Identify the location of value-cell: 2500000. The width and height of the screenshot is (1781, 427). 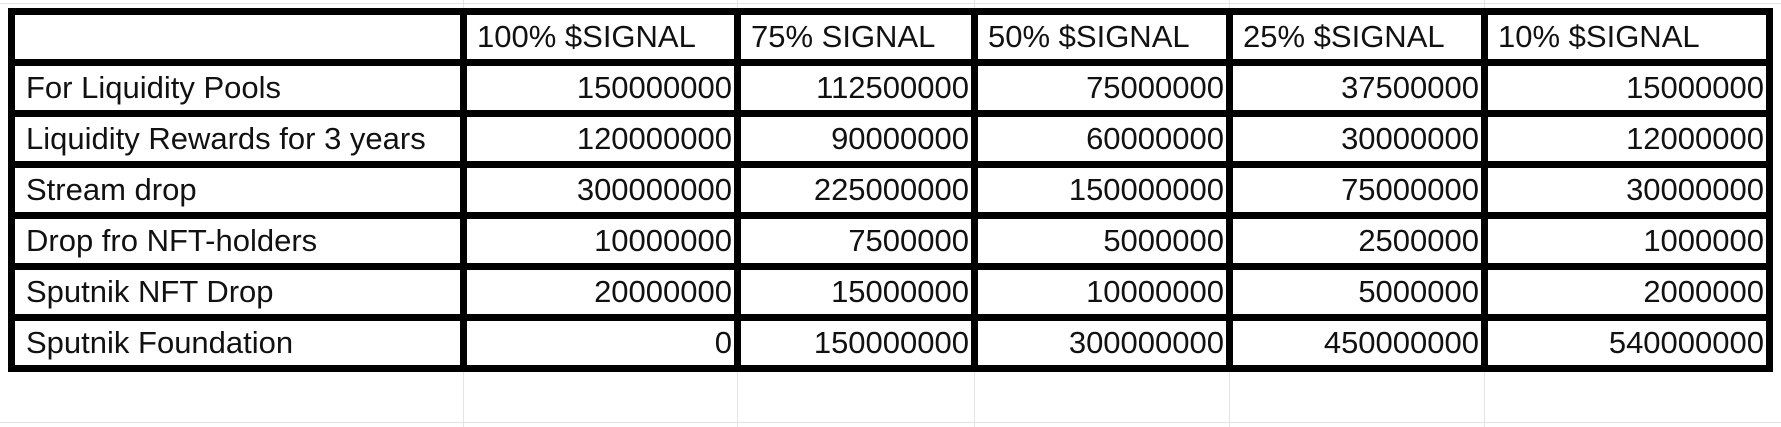
(1357, 241).